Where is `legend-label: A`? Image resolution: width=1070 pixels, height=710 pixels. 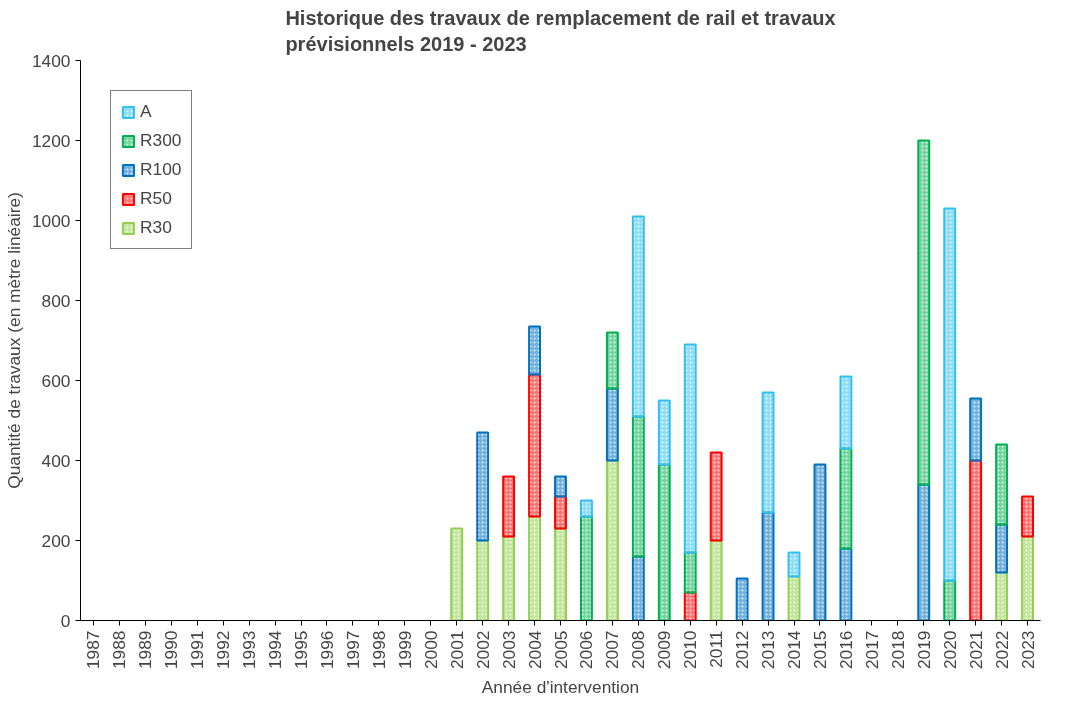
legend-label: A is located at coordinates (146, 111).